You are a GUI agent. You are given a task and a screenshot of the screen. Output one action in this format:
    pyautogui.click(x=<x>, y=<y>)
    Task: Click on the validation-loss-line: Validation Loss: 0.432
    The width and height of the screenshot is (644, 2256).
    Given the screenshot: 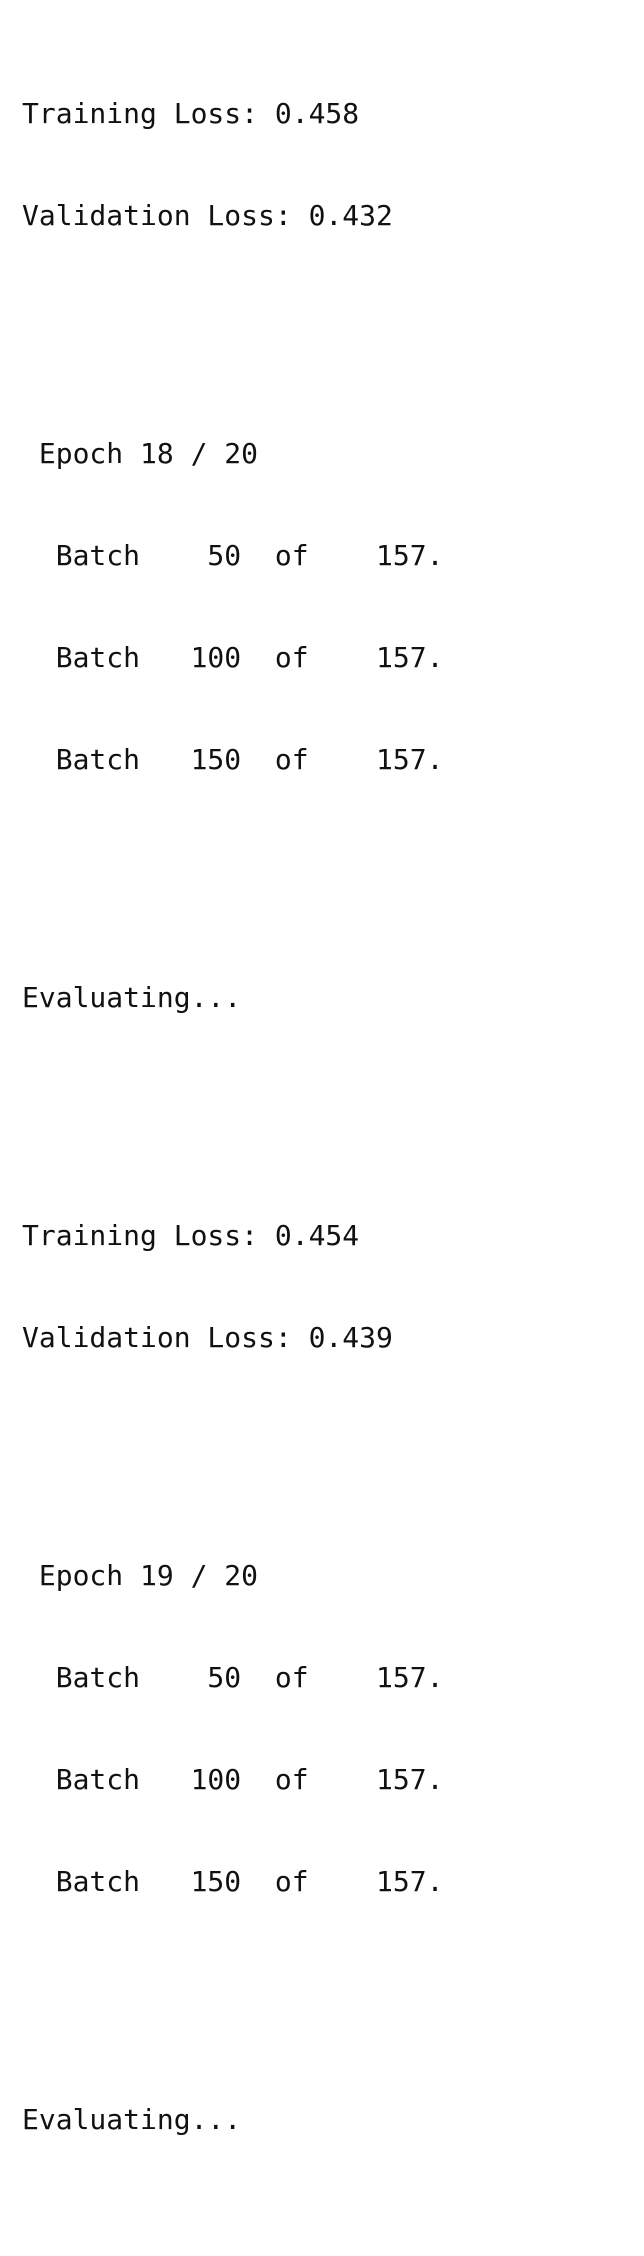 What is the action you would take?
    pyautogui.click(x=207, y=215)
    